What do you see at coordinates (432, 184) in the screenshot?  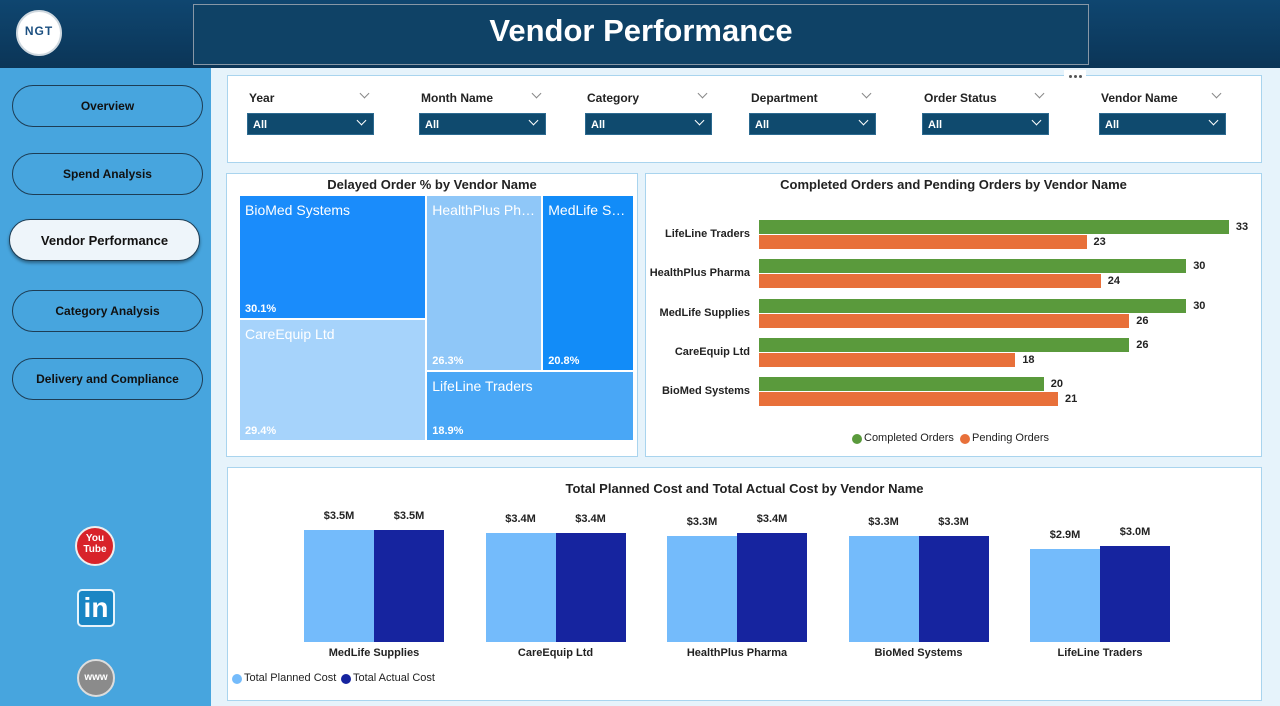 I see `chart-title: Delayed Order % by Vendor Name` at bounding box center [432, 184].